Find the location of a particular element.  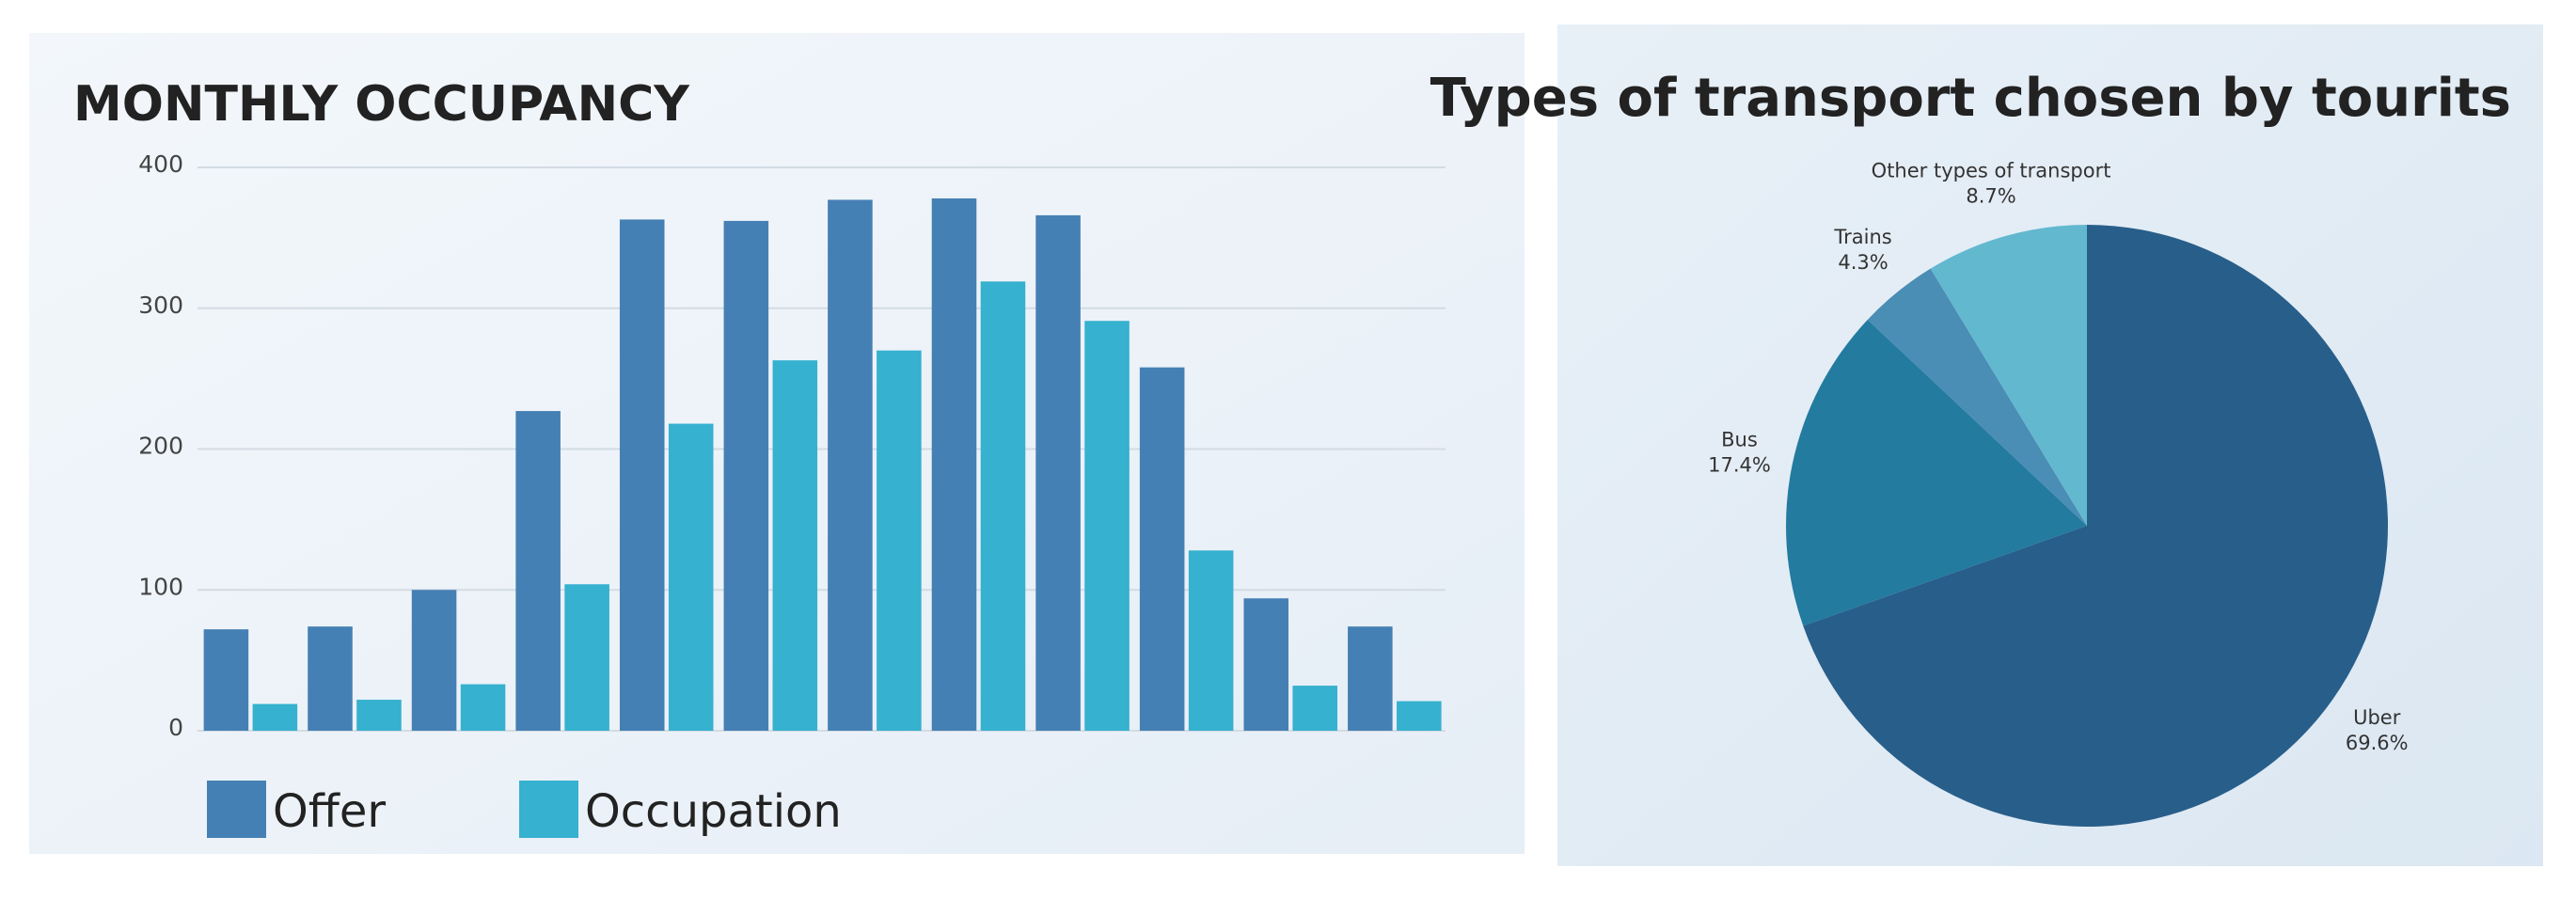

slice-value: 69.6% is located at coordinates (2377, 743).